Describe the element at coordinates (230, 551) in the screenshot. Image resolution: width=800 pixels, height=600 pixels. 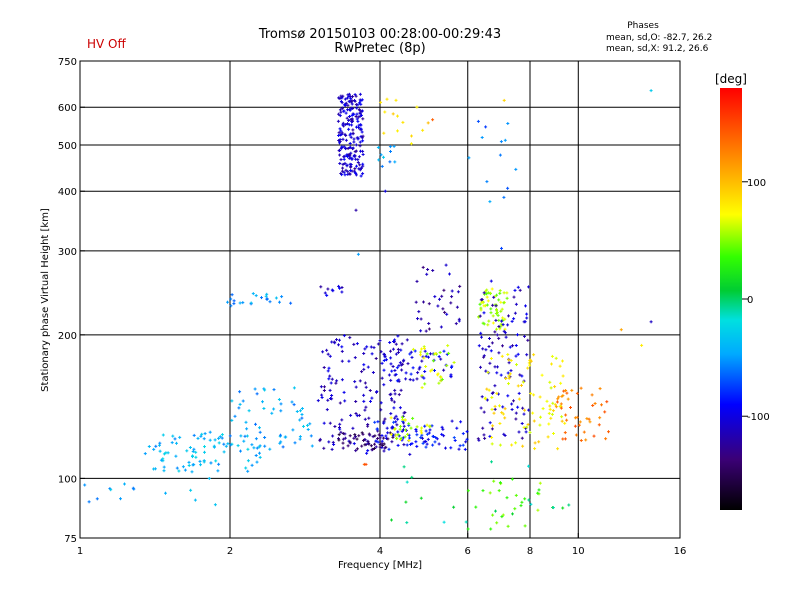
I see `x-tick-label: 2` at that location.